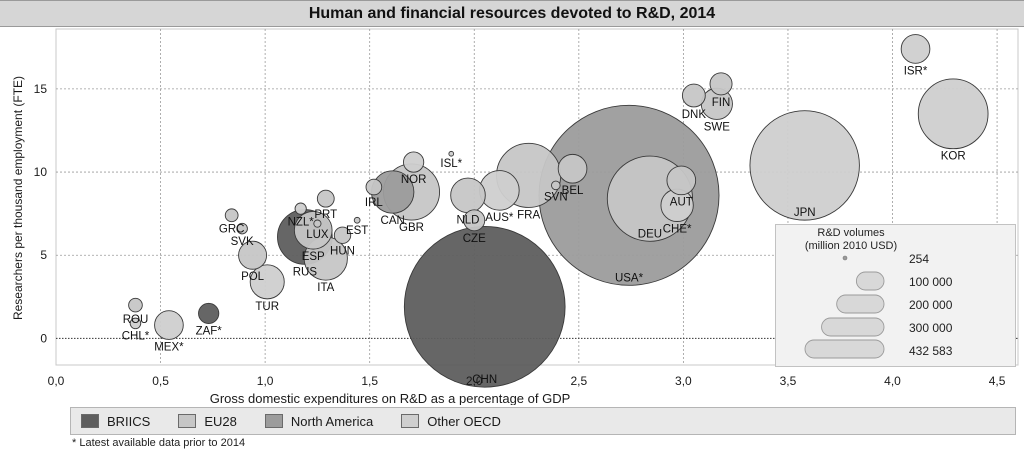  What do you see at coordinates (629, 278) in the screenshot?
I see `bubble-label: USA*` at bounding box center [629, 278].